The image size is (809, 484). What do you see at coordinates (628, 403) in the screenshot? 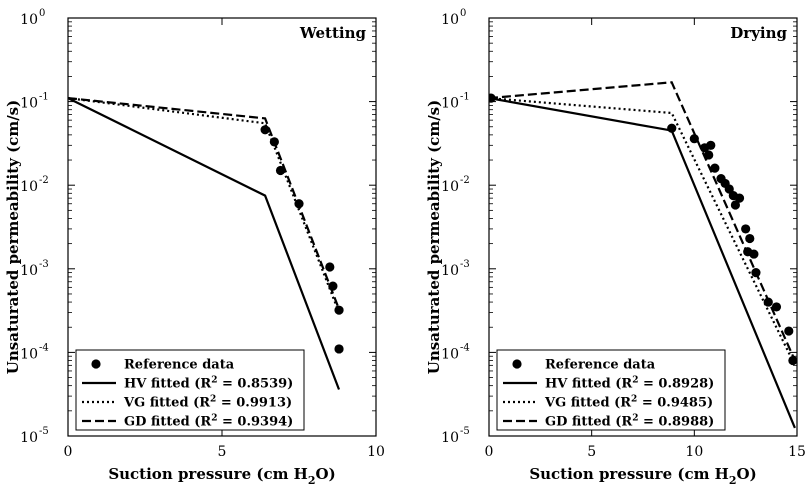
I see `legend-label: VG fitted (R2 = 0.9485)` at bounding box center [628, 403].